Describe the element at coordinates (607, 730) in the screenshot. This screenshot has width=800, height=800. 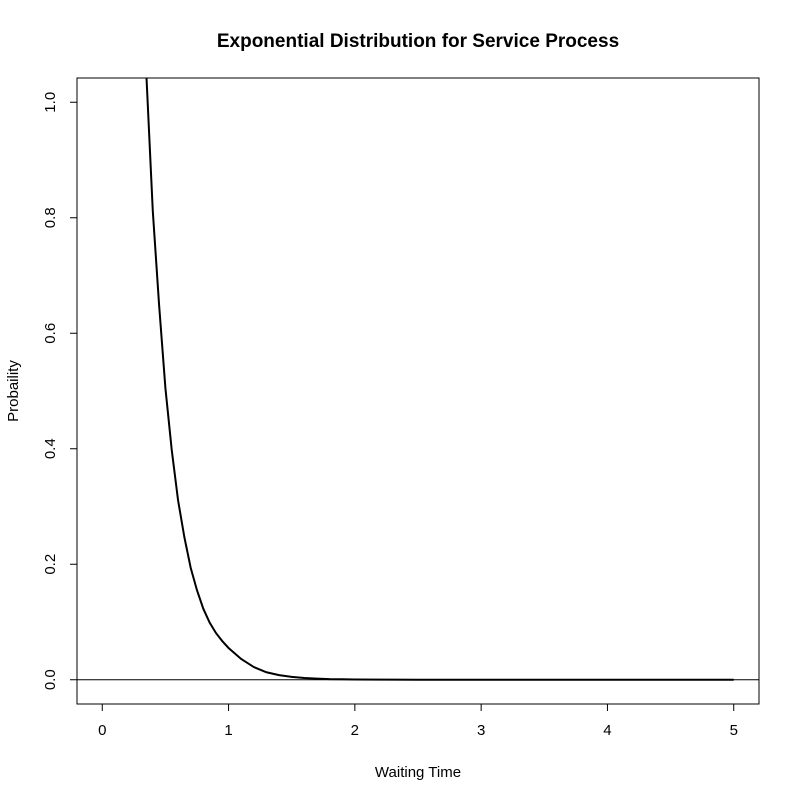
I see `x-tick-label: 4` at that location.